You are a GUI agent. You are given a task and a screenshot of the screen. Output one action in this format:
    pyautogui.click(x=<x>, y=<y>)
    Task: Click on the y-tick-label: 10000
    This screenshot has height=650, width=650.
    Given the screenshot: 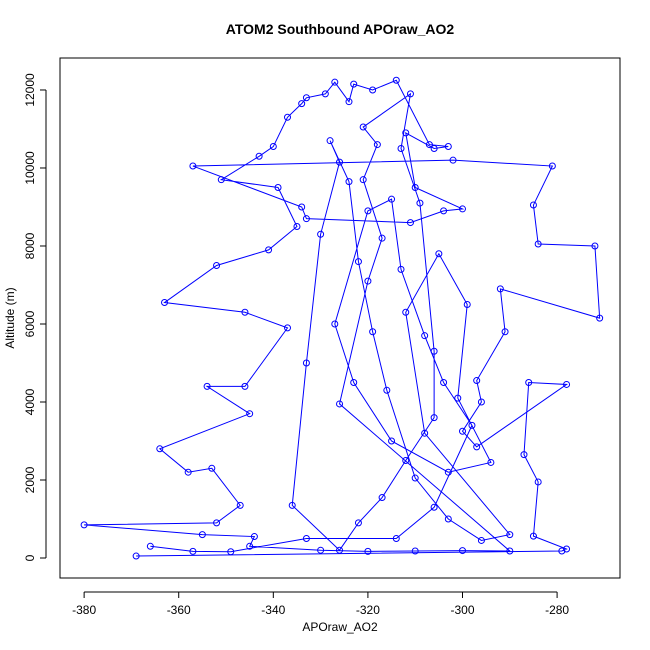 What is the action you would take?
    pyautogui.click(x=30, y=168)
    